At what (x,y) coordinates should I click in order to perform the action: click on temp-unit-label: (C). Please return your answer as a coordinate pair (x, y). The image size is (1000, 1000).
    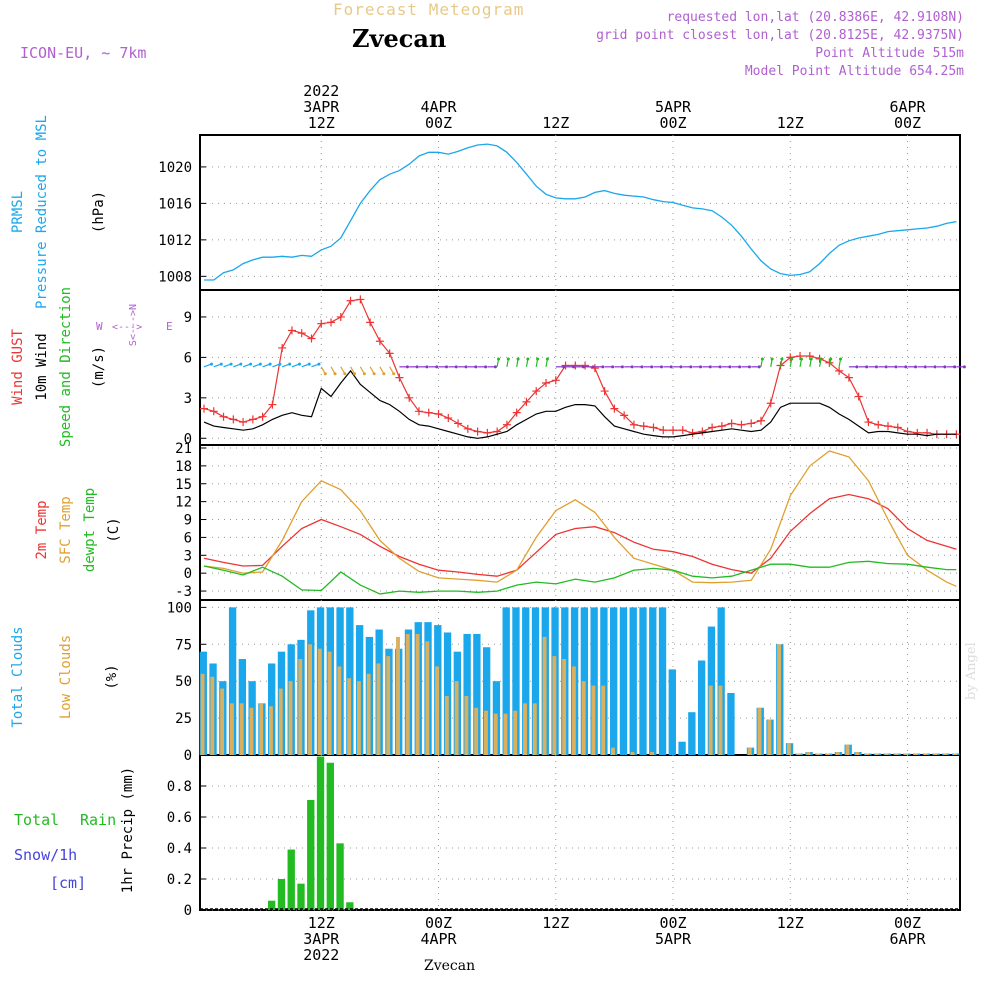
    Looking at the image, I should click on (114, 529).